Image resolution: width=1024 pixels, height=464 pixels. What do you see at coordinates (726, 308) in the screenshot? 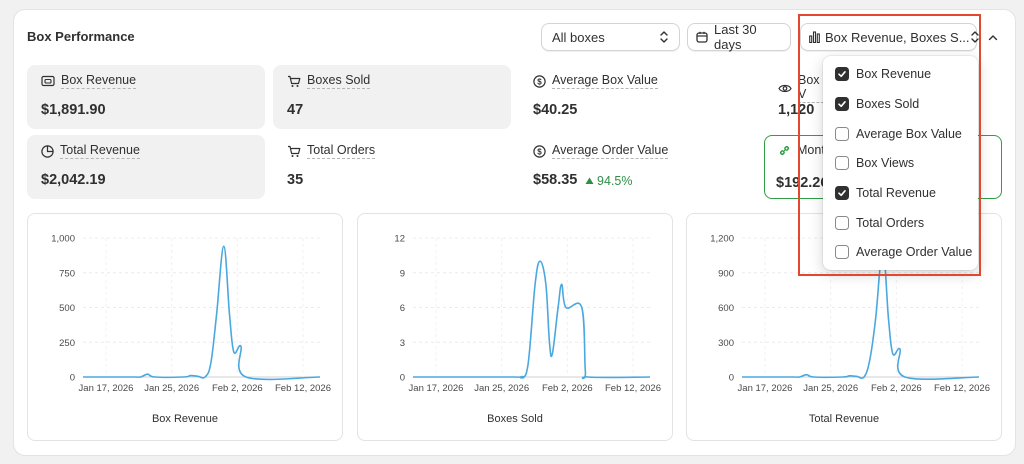
I see `y-tick-label: 600` at bounding box center [726, 308].